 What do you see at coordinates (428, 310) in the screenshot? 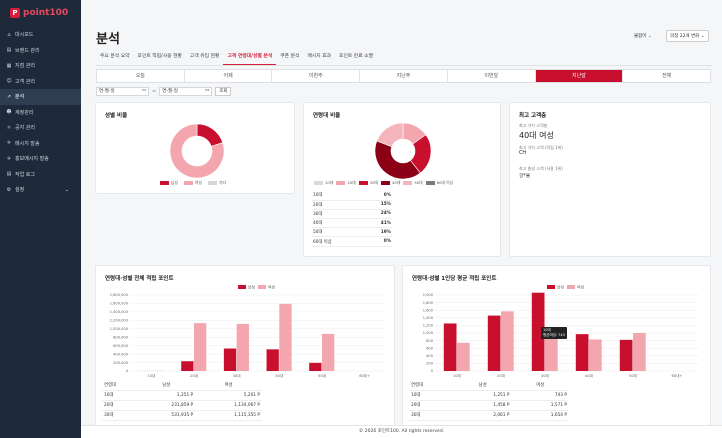
I see `y-tick-label: 1,600` at bounding box center [428, 310].